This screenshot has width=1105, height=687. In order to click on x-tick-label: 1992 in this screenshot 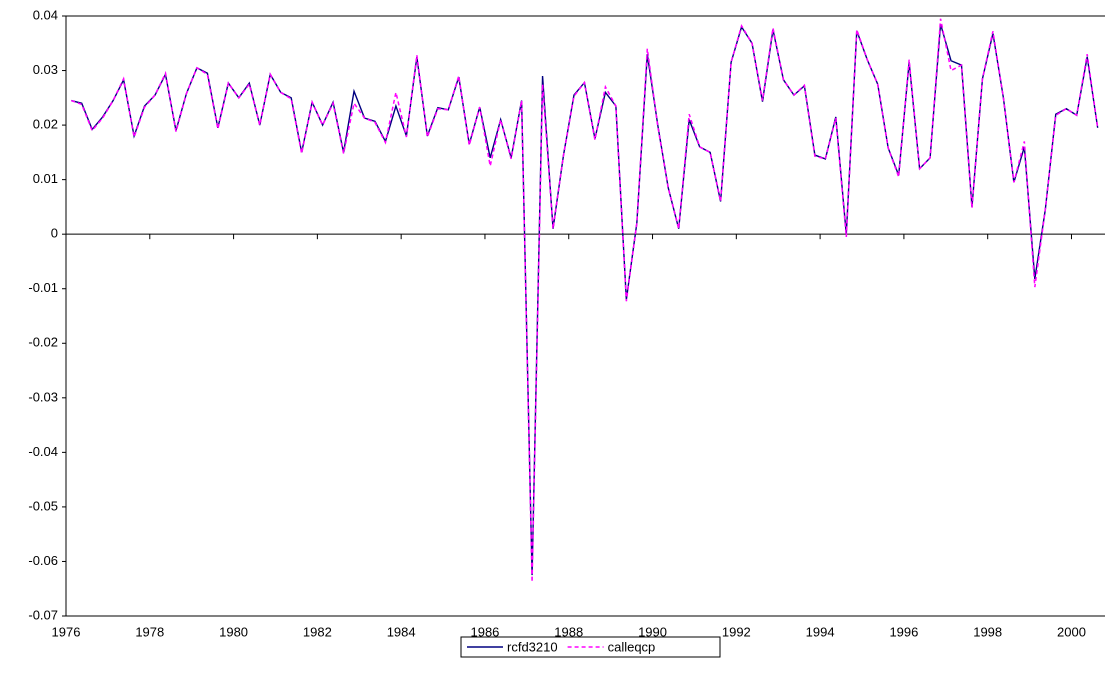, I will do `click(736, 631)`.